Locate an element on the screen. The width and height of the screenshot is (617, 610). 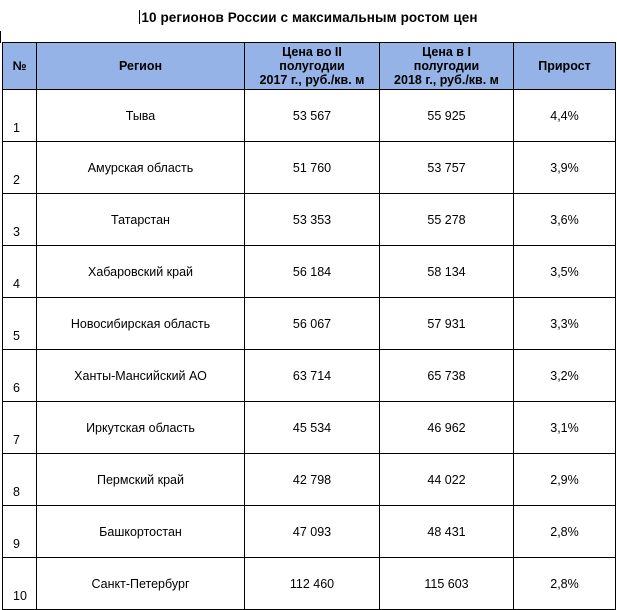
cell-corner-marker is located at coordinates (0, 37).